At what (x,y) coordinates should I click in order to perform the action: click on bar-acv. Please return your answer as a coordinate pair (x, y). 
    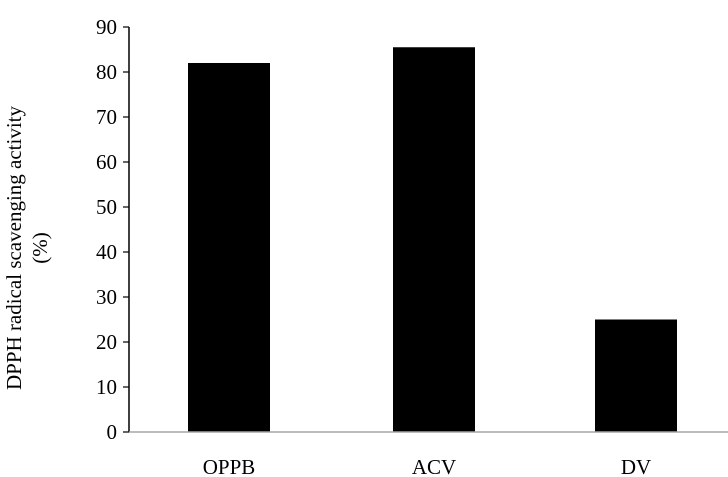
    Looking at the image, I should click on (434, 239).